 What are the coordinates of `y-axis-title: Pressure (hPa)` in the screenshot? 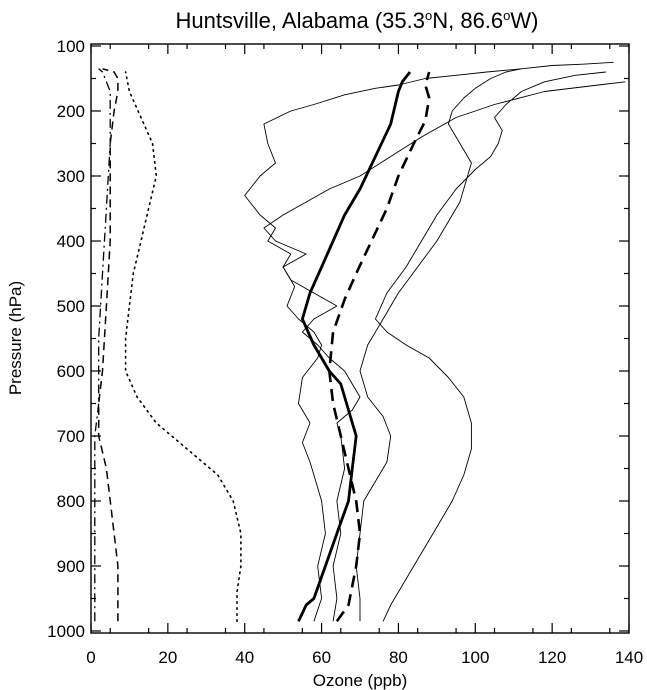 It's located at (15, 338).